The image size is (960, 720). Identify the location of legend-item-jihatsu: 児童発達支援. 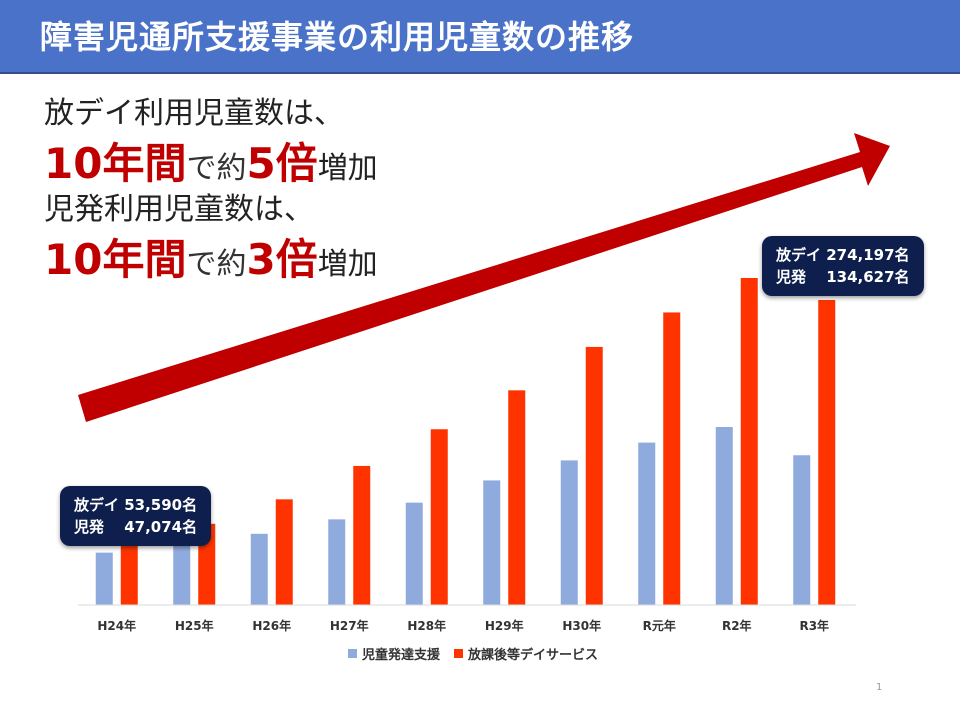
(394, 653).